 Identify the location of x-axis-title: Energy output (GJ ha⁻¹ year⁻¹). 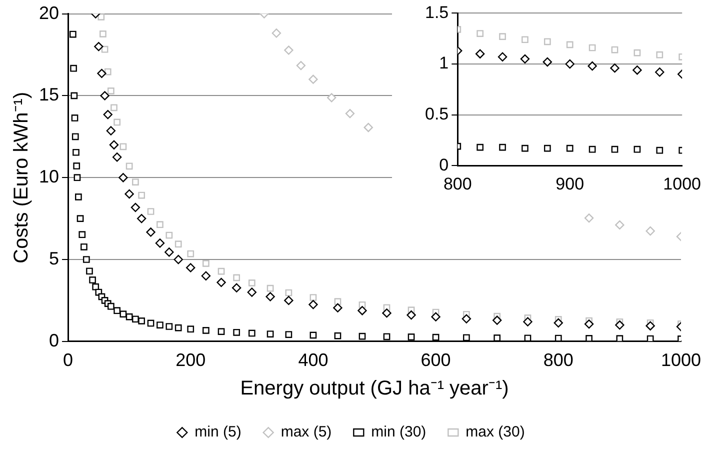
(374, 389).